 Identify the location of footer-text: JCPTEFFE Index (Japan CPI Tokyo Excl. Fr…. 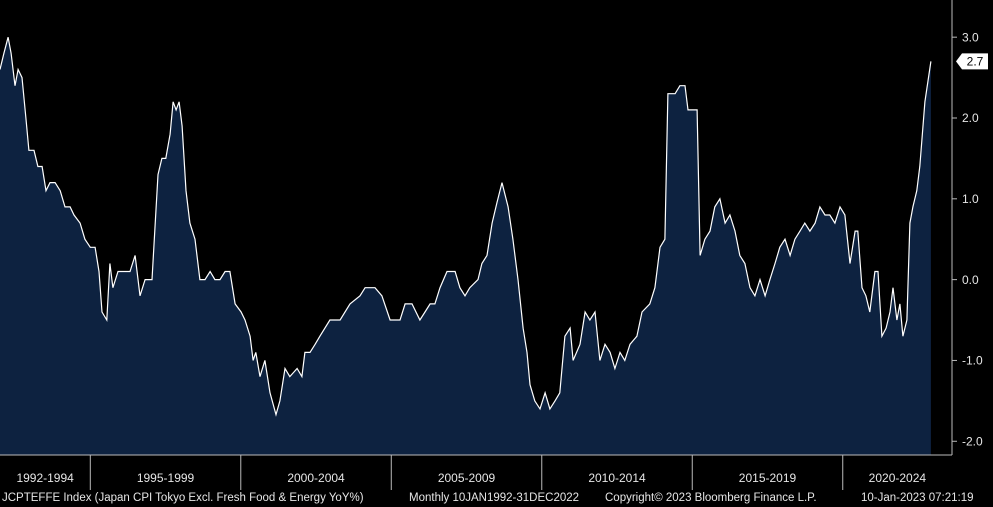
(183, 498).